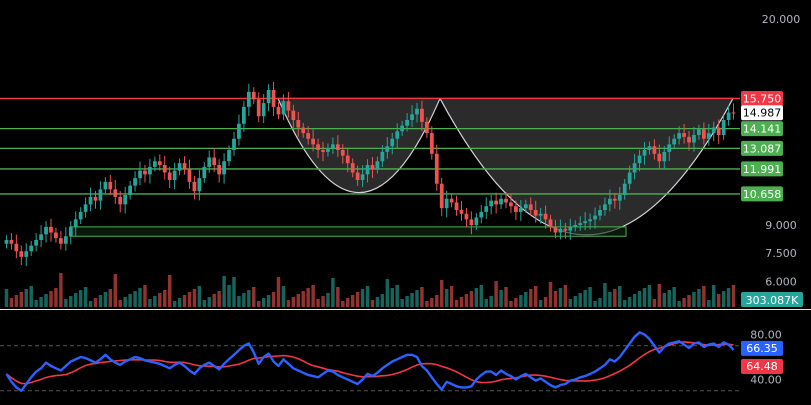 Image resolution: width=811 pixels, height=405 pixels. I want to click on rsi-value-tag, so click(762, 348).